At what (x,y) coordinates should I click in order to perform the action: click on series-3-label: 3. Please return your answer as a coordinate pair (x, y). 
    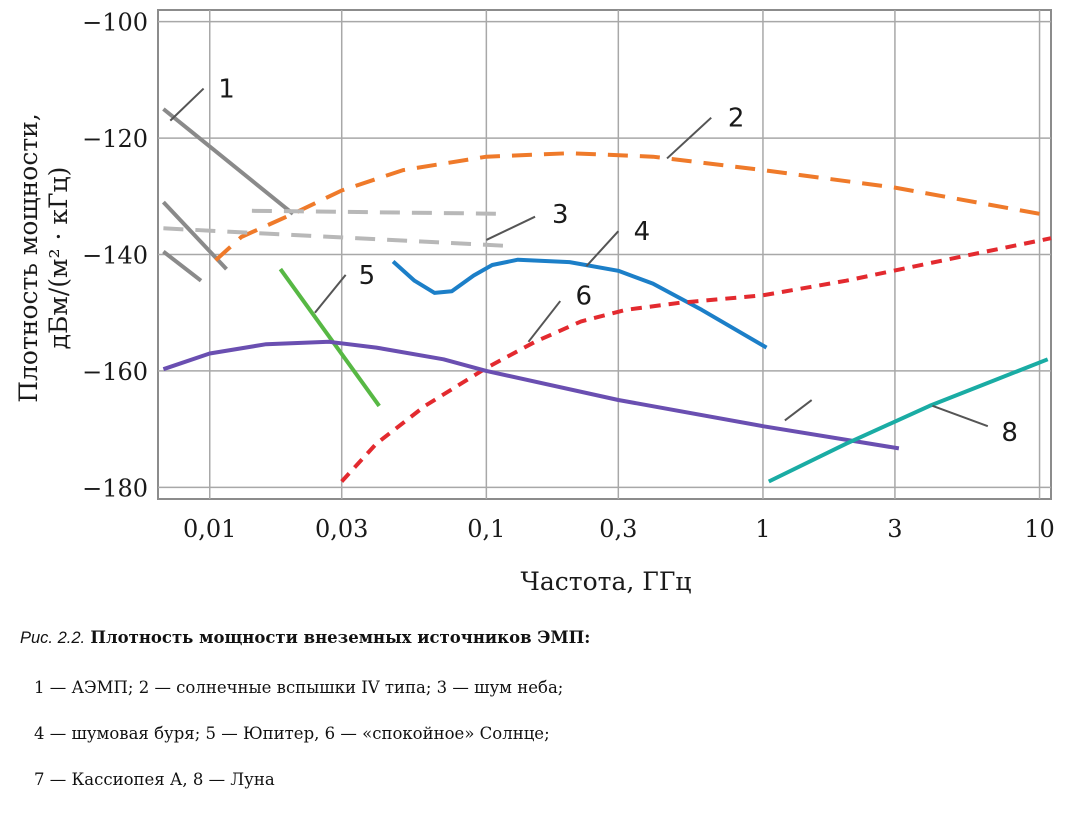
    Looking at the image, I should click on (560, 215).